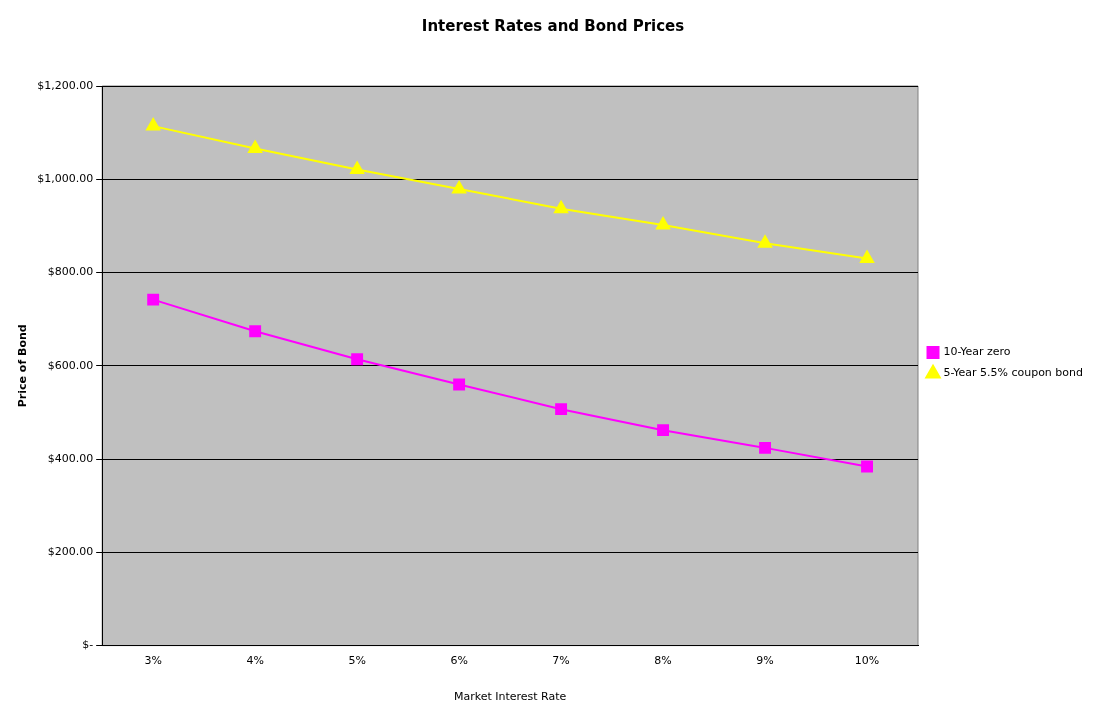 The image size is (1113, 725). Describe the element at coordinates (88, 645) in the screenshot. I see `y-tick-label: $-` at that location.